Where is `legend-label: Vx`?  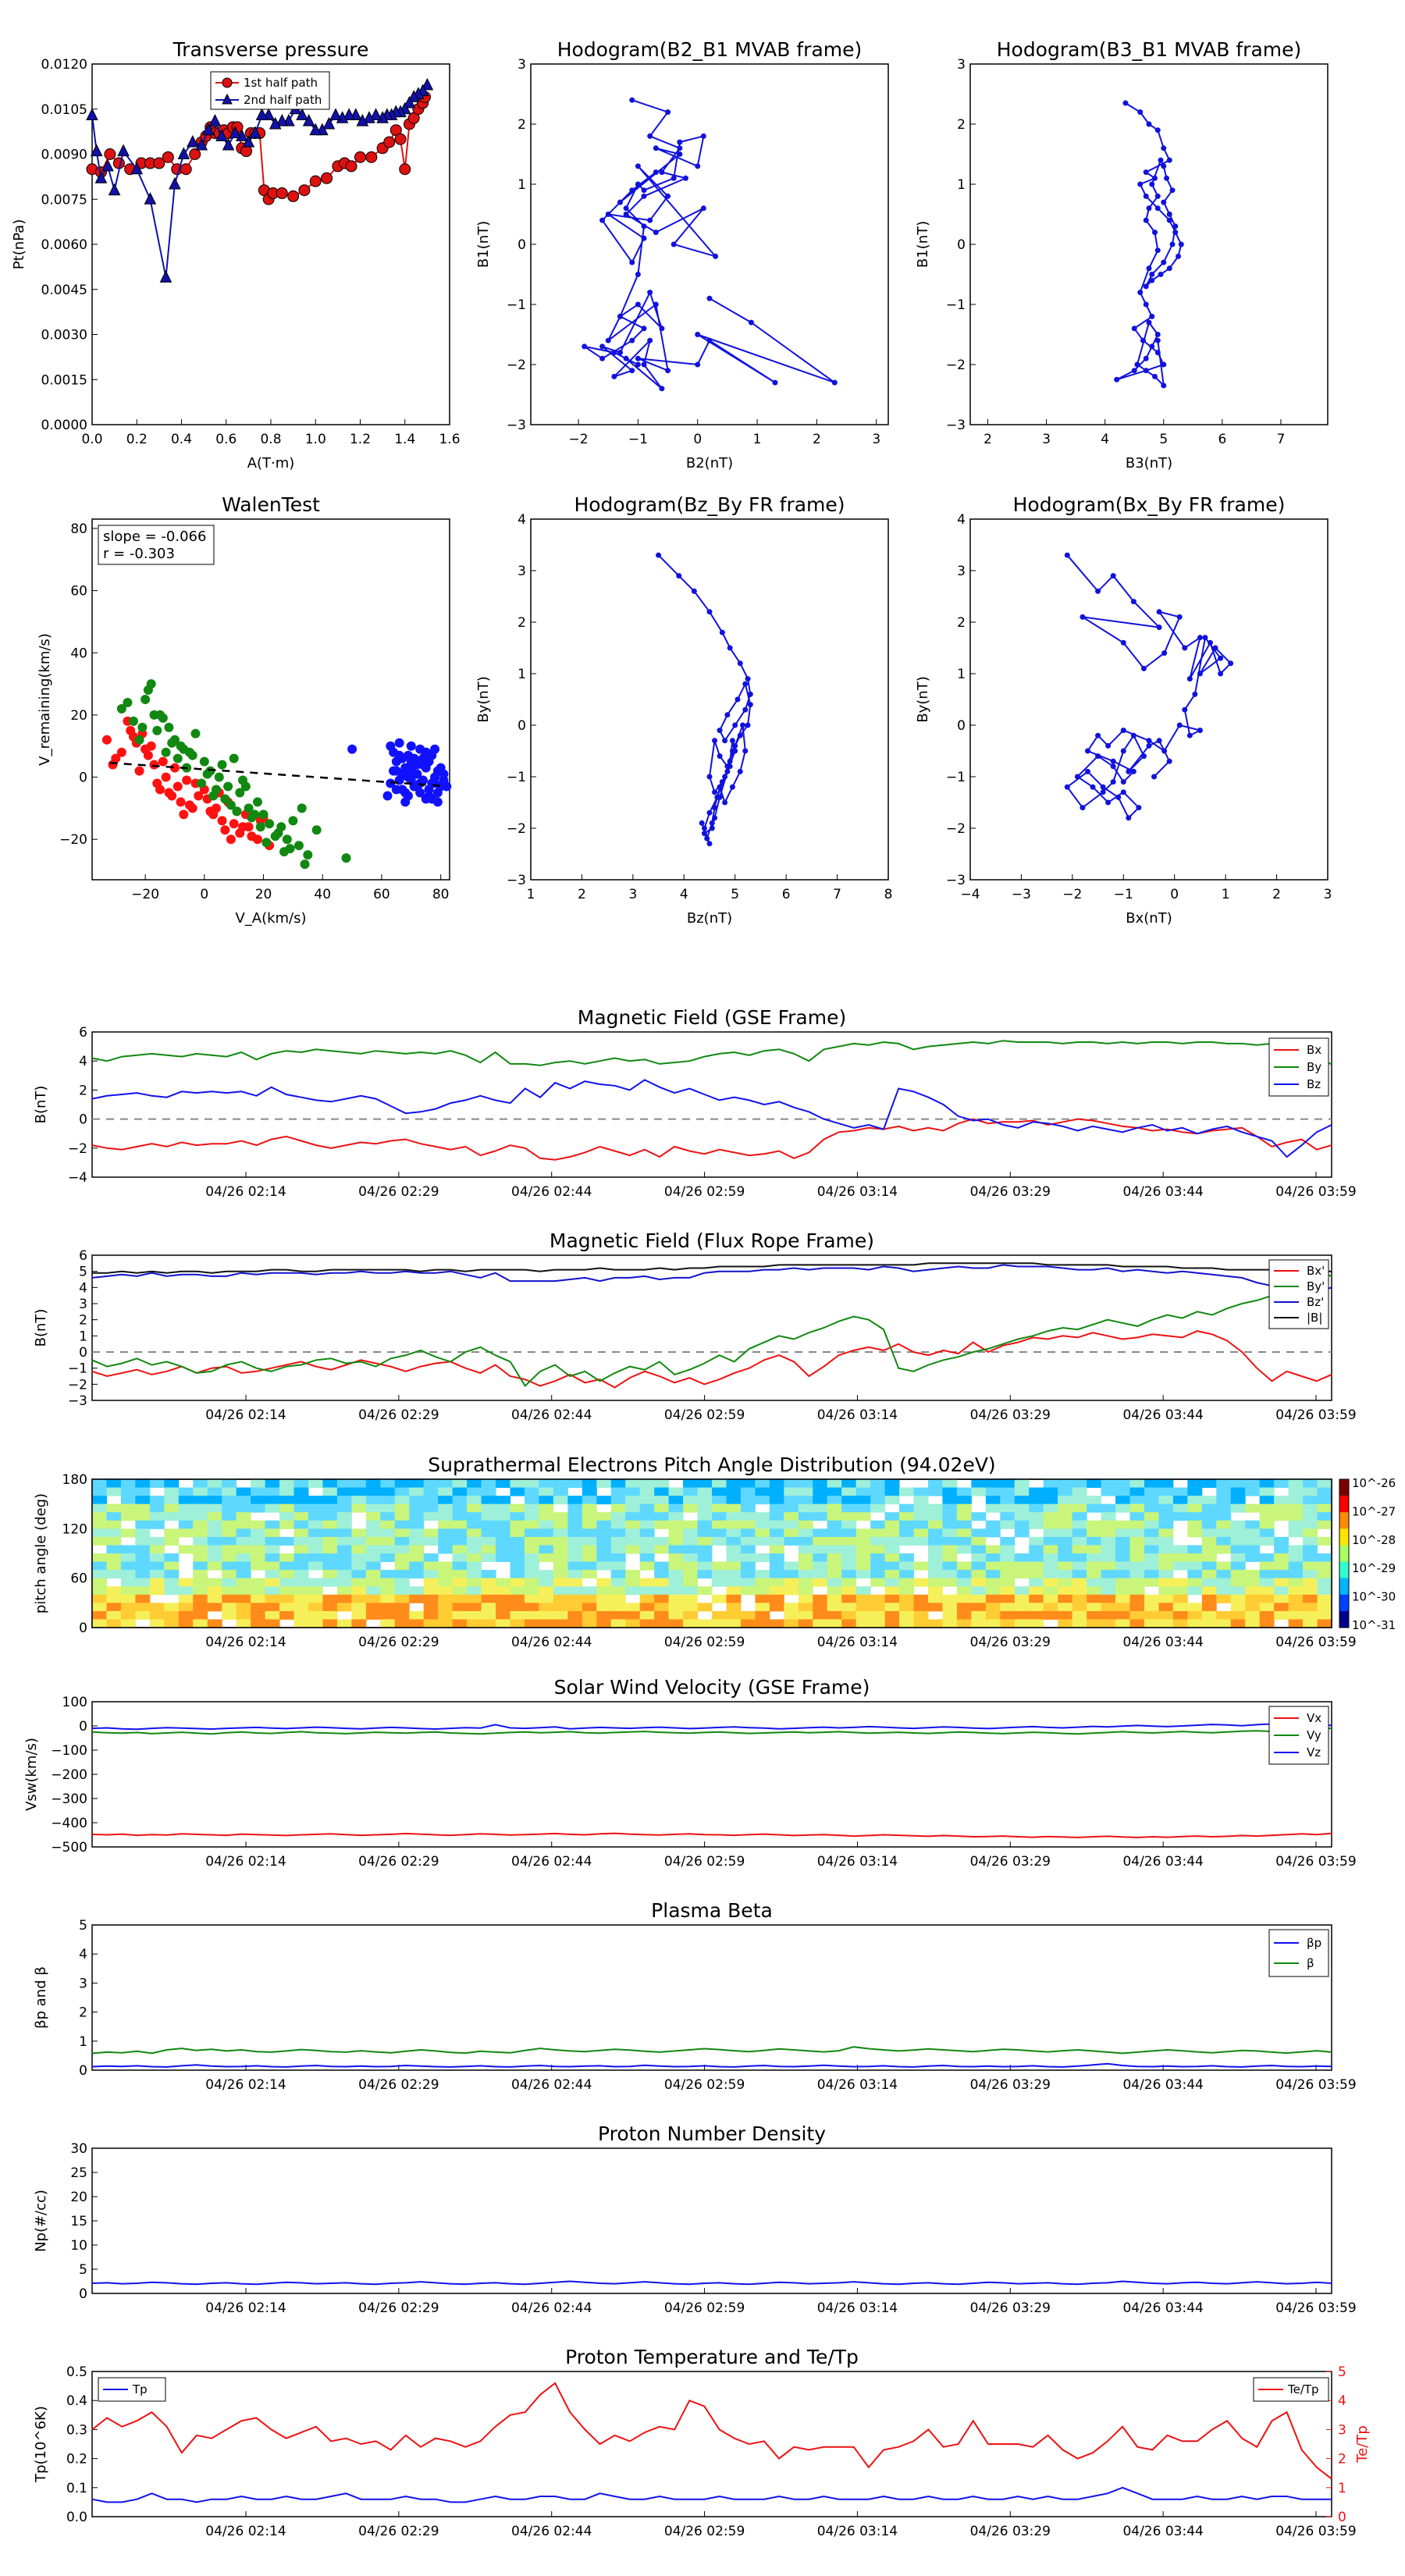 legend-label: Vx is located at coordinates (1314, 1718).